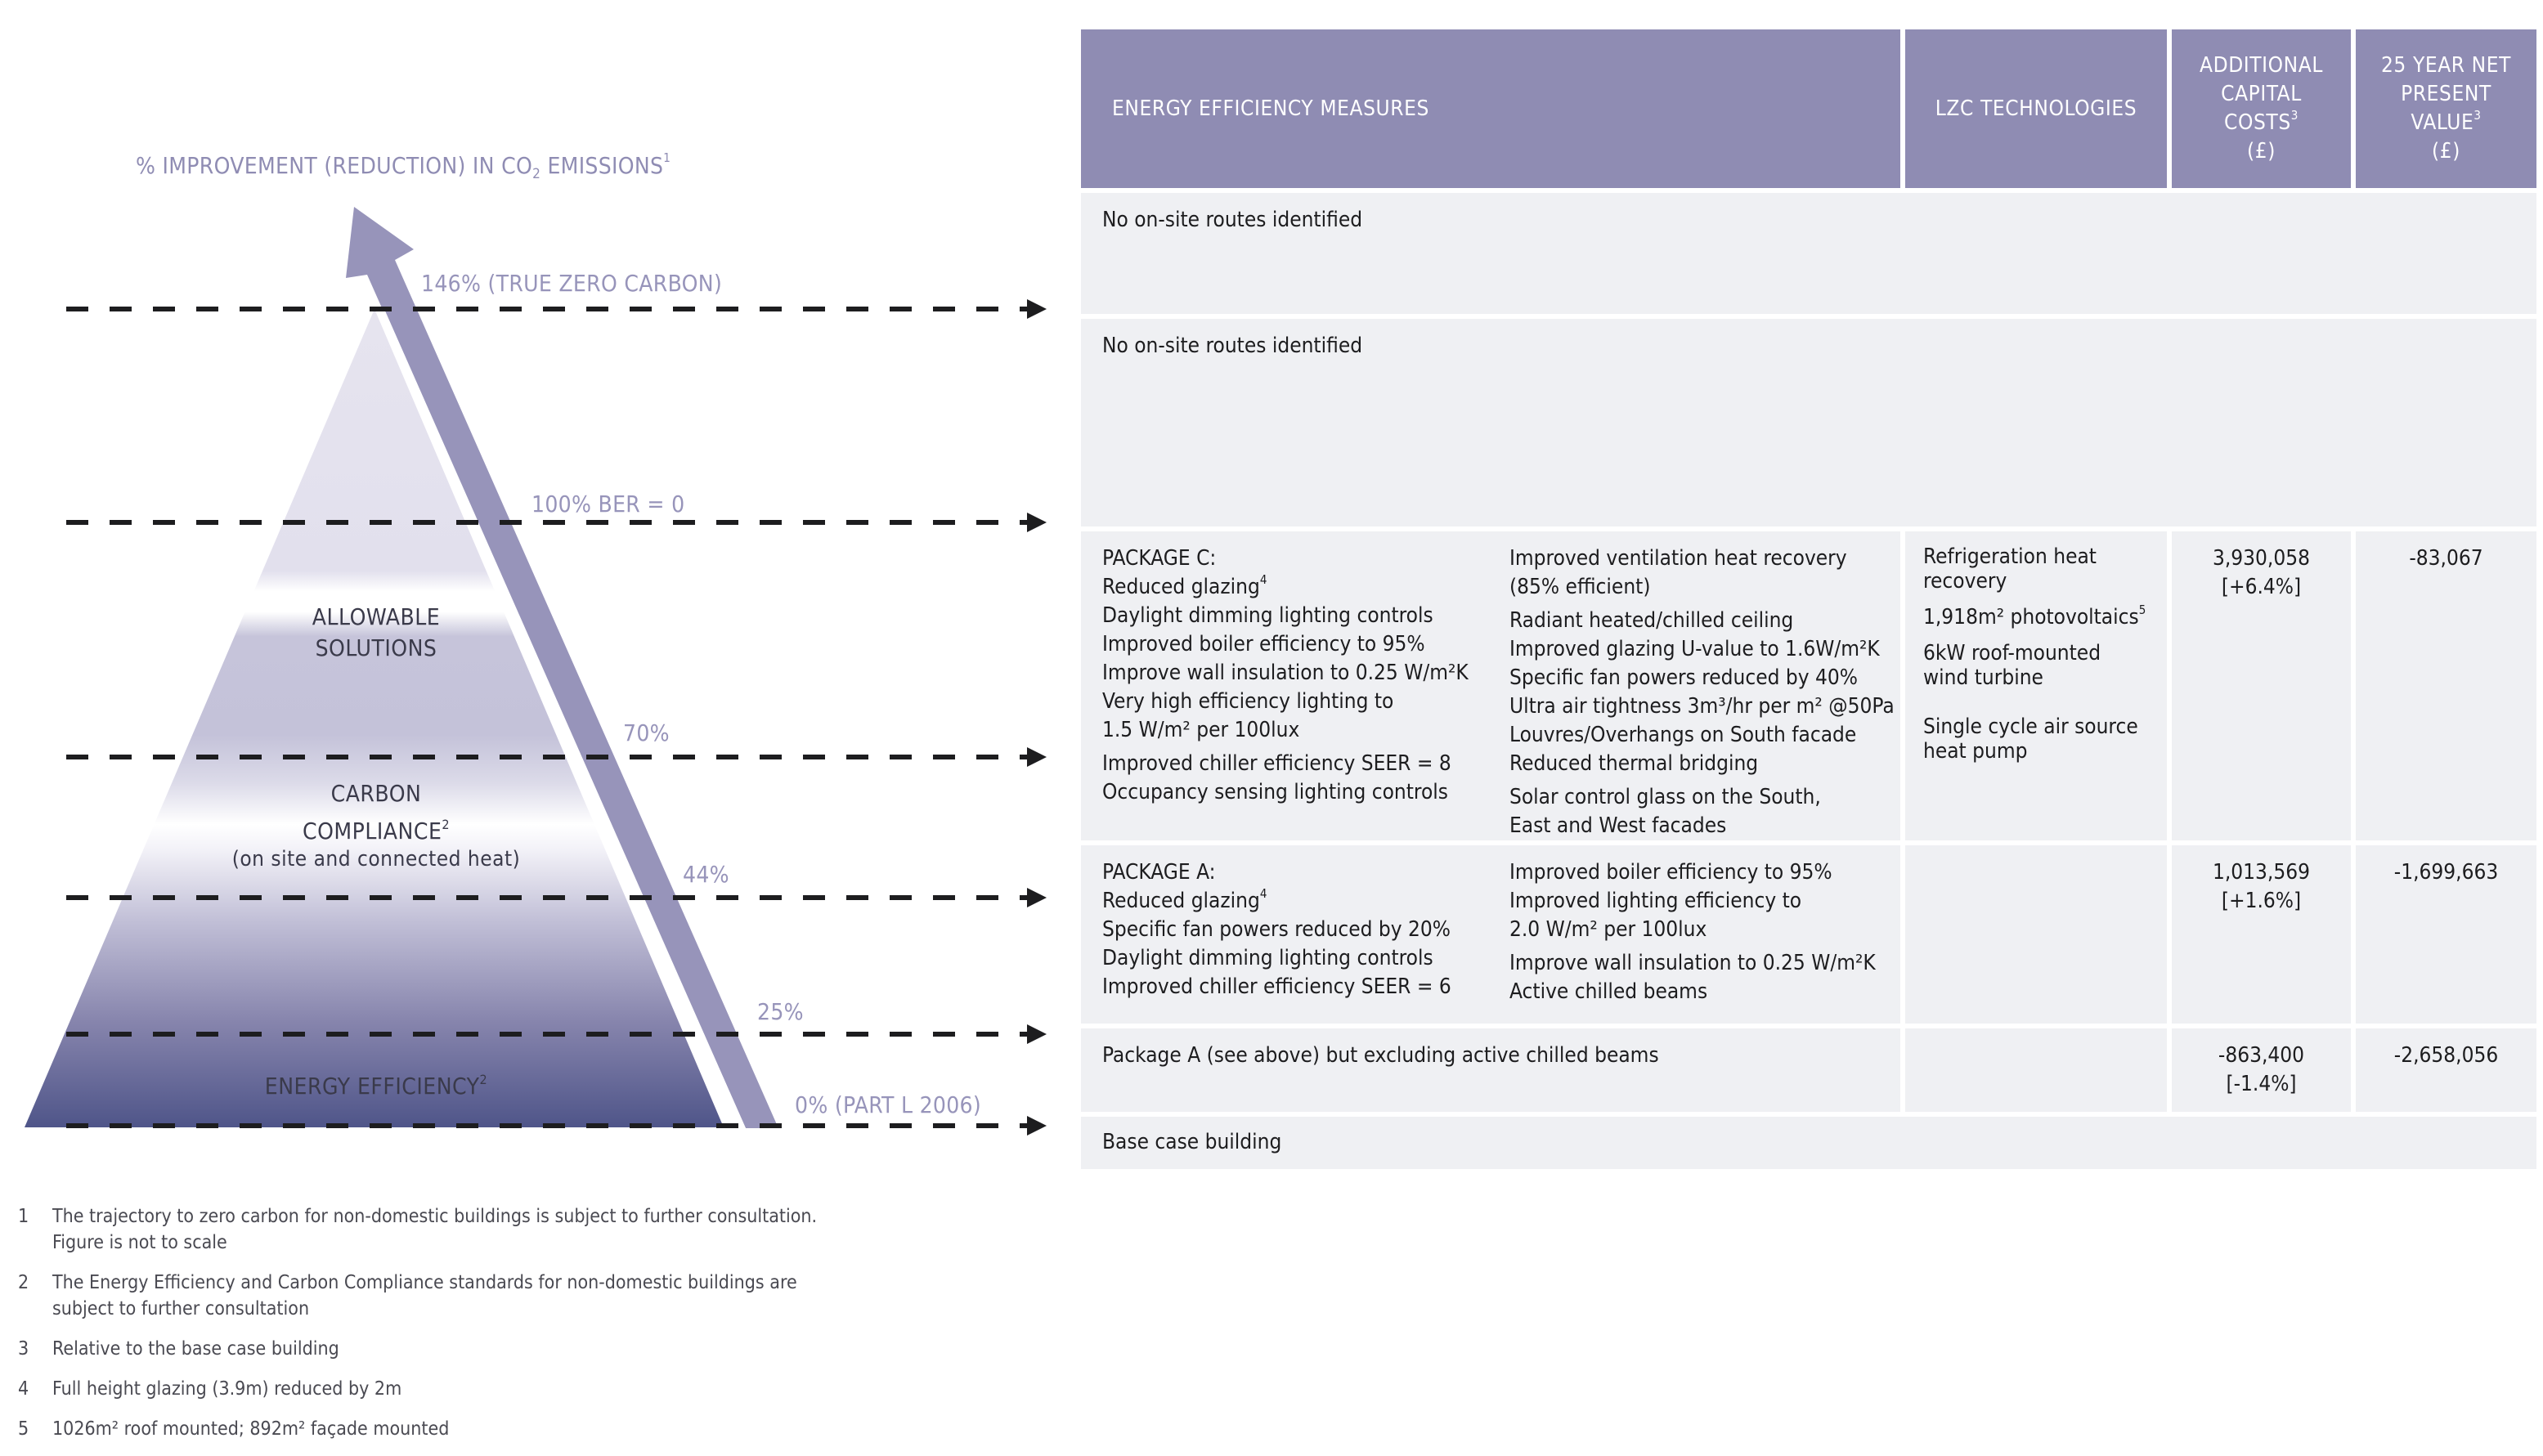 This screenshot has height=1456, width=2543. What do you see at coordinates (2261, 934) in the screenshot?
I see `package-a-capital: 1,013,569 [+1.6%]` at bounding box center [2261, 934].